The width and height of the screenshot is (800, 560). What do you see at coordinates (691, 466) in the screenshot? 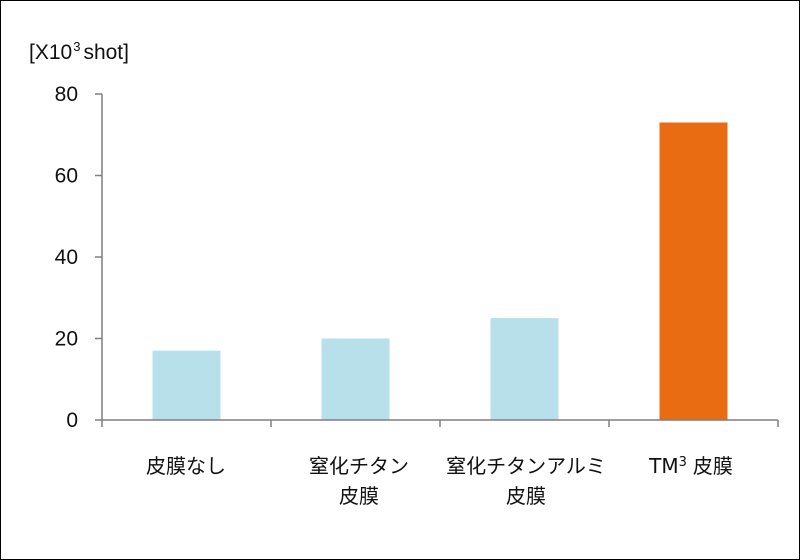
I see `category-label-tm3-coating: TM3 皮膜` at bounding box center [691, 466].